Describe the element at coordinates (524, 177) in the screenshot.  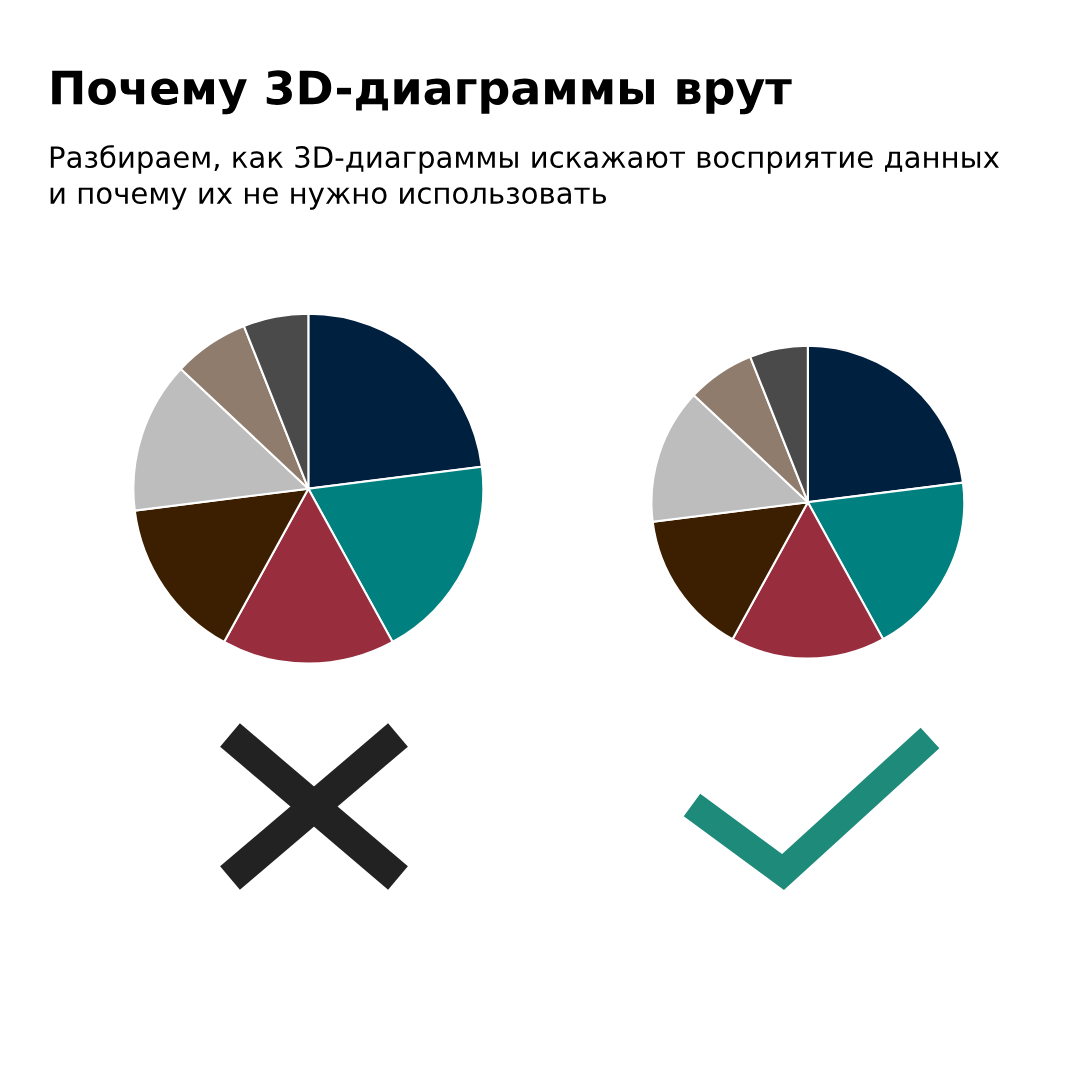
I see `chart-subtitle: Разбираем, как 3D-диаграммы искажают восприятие данных и почему их не нужно использовать` at that location.